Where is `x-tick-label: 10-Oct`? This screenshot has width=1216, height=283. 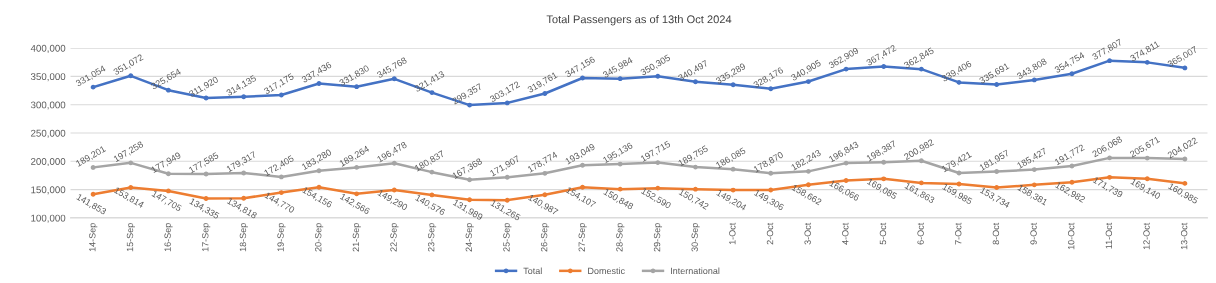 x-tick-label: 10-Oct is located at coordinates (1071, 236).